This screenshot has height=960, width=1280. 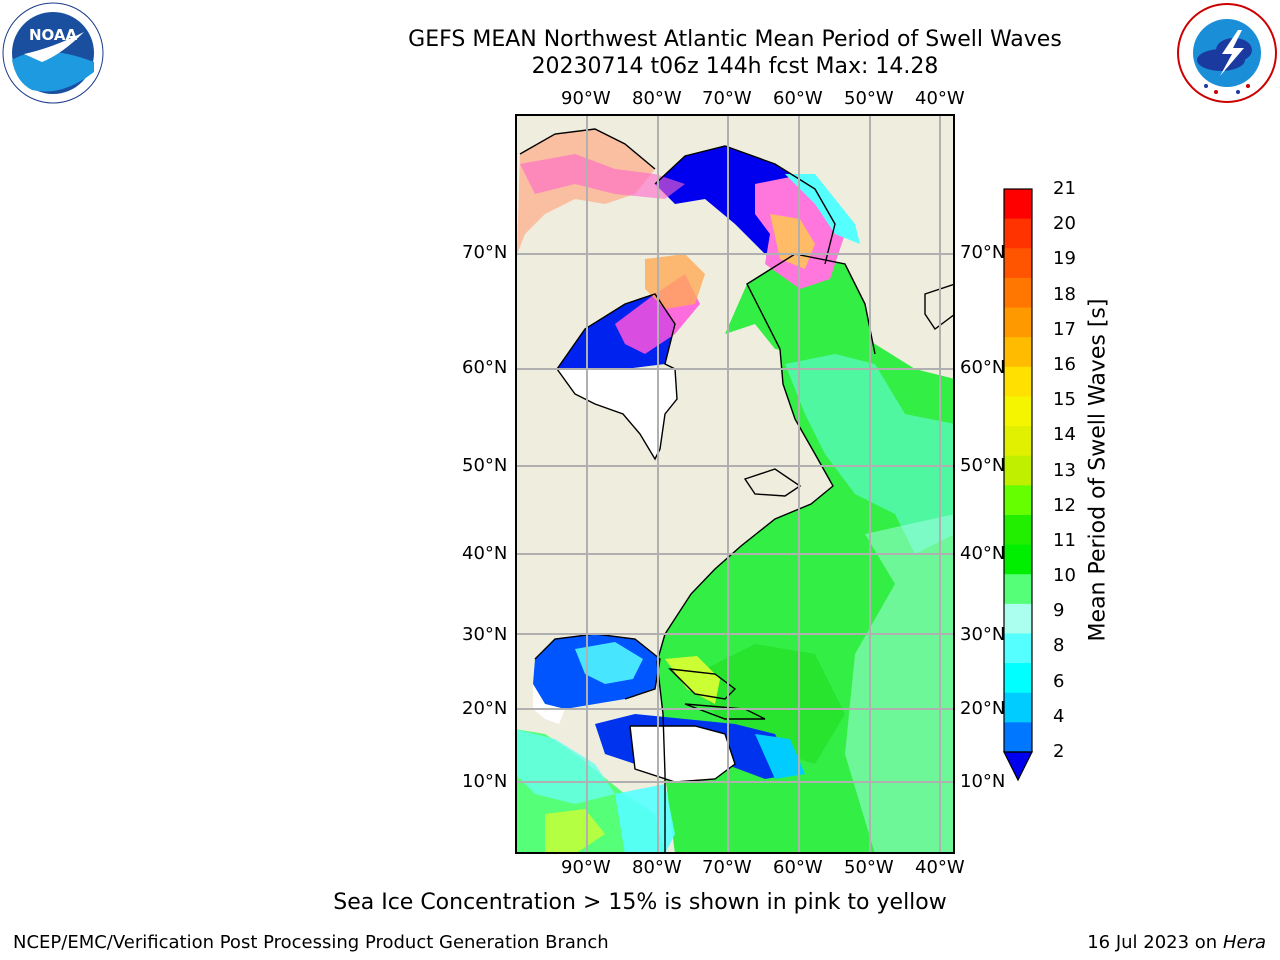 What do you see at coordinates (1064, 224) in the screenshot?
I see `colorbar-tick-label: 20` at bounding box center [1064, 224].